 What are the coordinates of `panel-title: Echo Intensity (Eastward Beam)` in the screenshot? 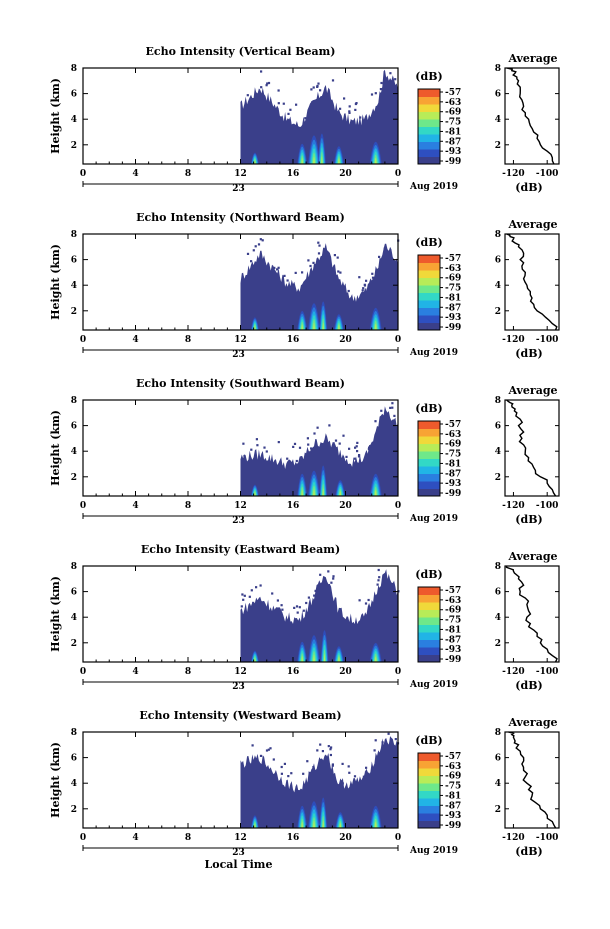 It's located at (240, 549).